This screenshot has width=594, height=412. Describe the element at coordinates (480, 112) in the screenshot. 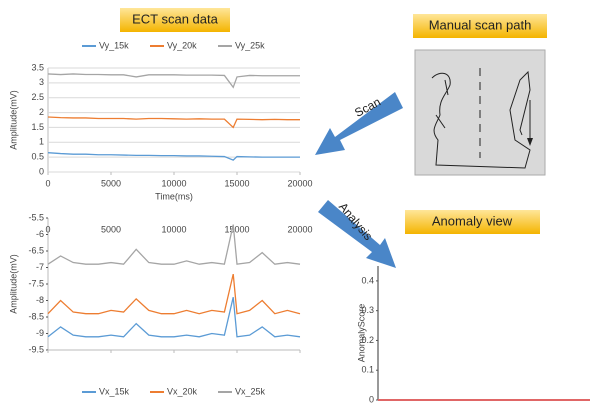

I see `scan-path-image` at that location.